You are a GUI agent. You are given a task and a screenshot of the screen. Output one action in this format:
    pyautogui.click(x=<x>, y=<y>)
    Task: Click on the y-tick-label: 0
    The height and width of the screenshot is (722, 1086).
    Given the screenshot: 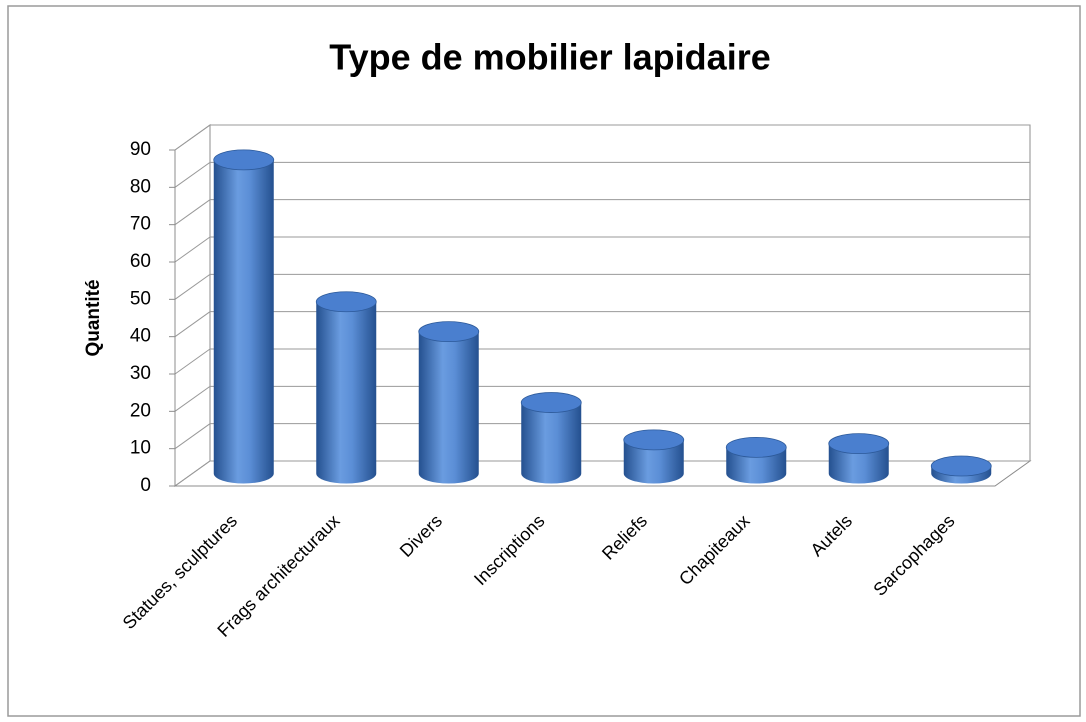 What is the action you would take?
    pyautogui.click(x=145, y=485)
    